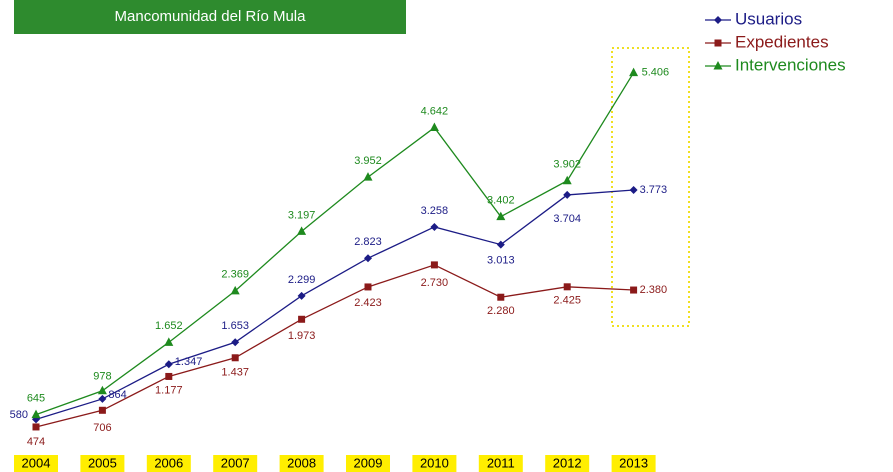 The height and width of the screenshot is (472, 893). What do you see at coordinates (654, 290) in the screenshot?
I see `value-label: 2.380` at bounding box center [654, 290].